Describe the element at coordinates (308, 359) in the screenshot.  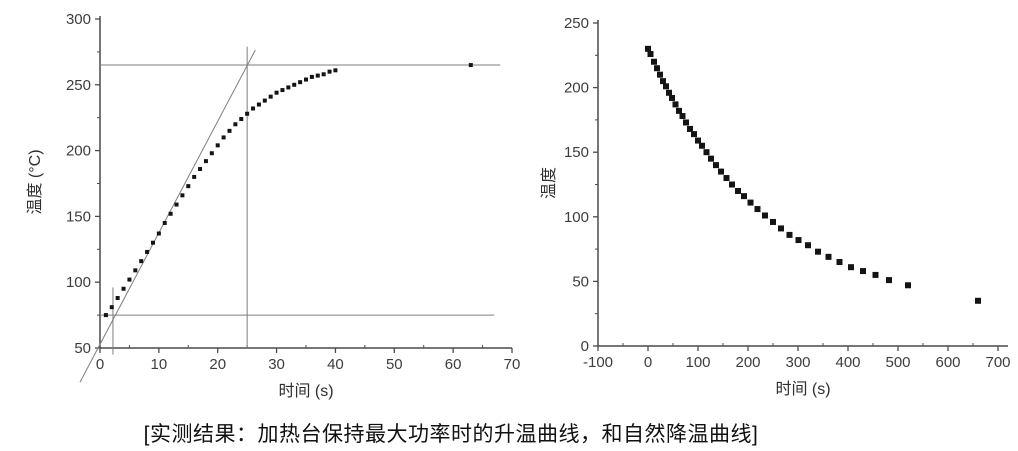
I see `x-axis: 0 10 20 30 40 50 60 70` at that location.